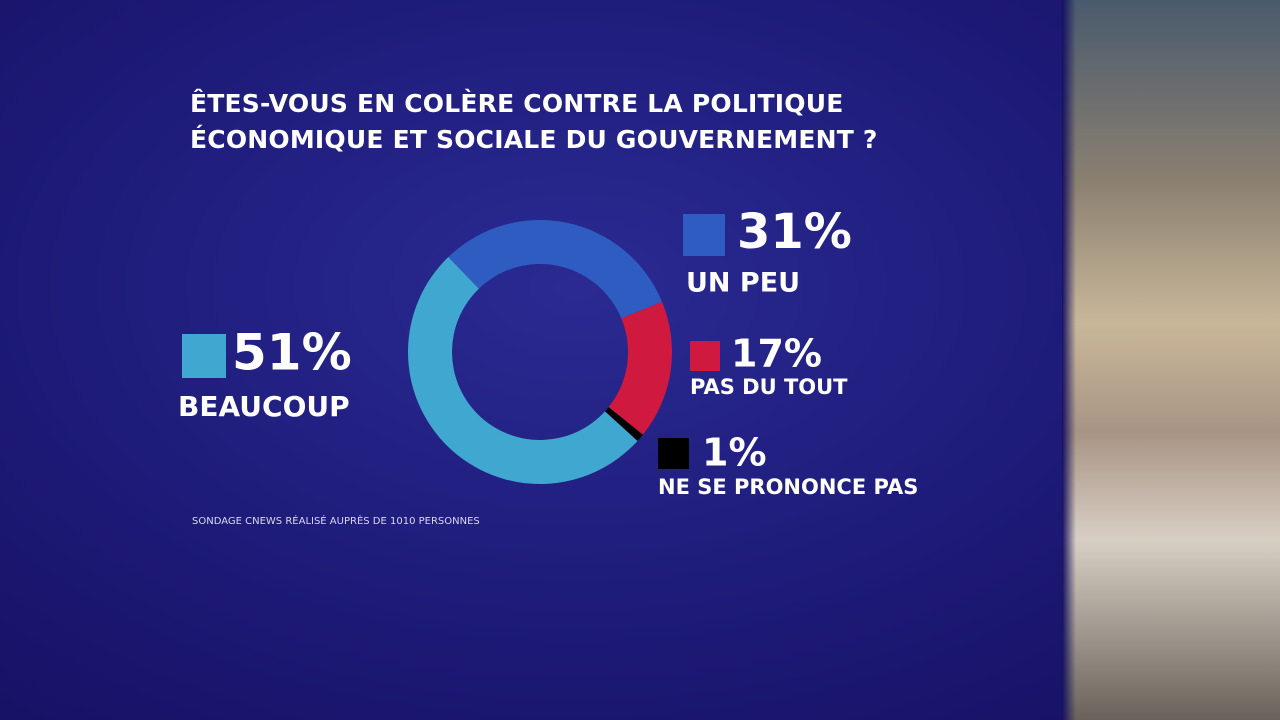 Image resolution: width=1280 pixels, height=720 pixels. Describe the element at coordinates (1069, 360) in the screenshot. I see `photo-edge` at that location.